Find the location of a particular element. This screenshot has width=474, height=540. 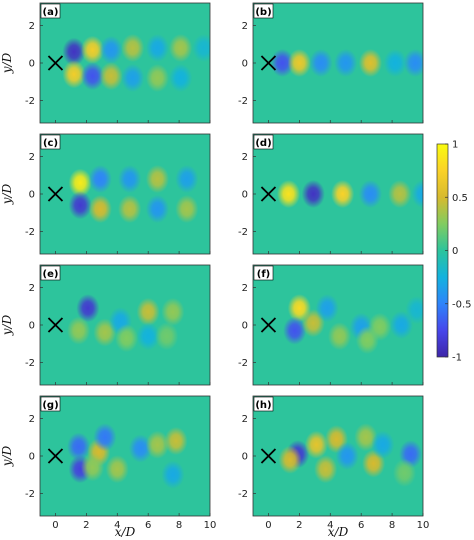

colorbar: 1 0.5 0 -0.5 -1 is located at coordinates (454, 252).